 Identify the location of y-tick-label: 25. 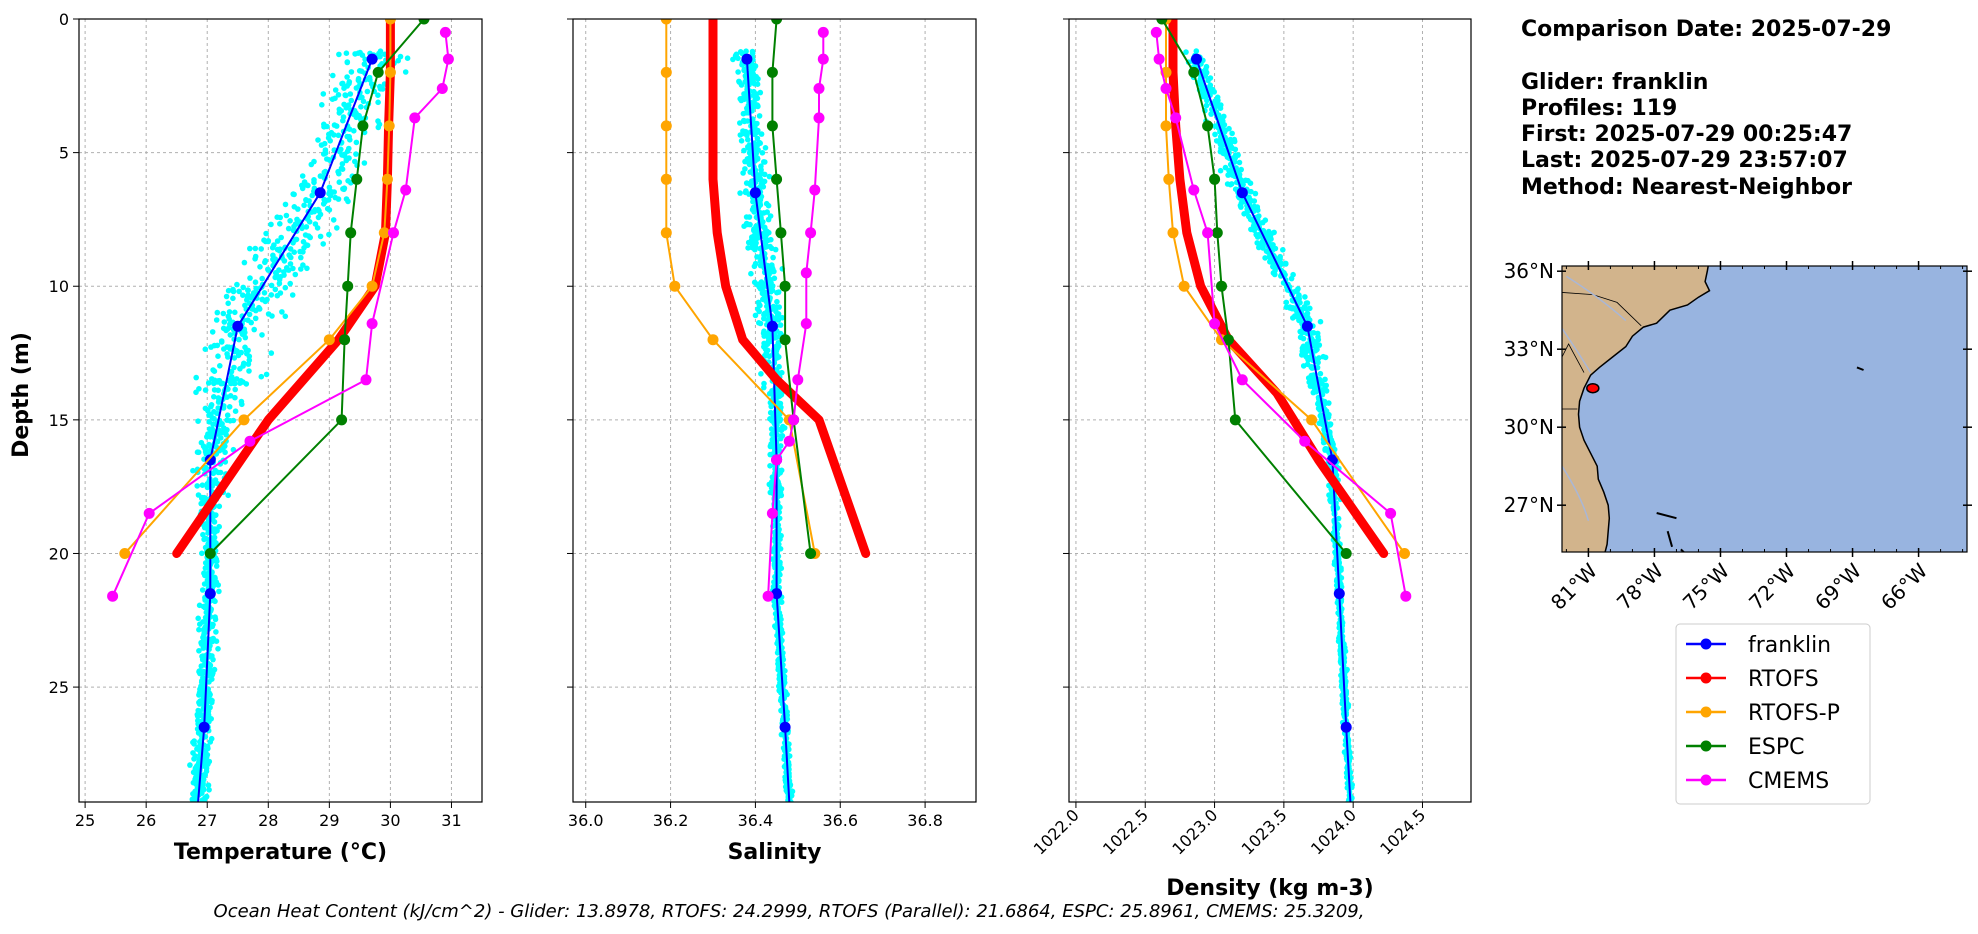
(59, 687).